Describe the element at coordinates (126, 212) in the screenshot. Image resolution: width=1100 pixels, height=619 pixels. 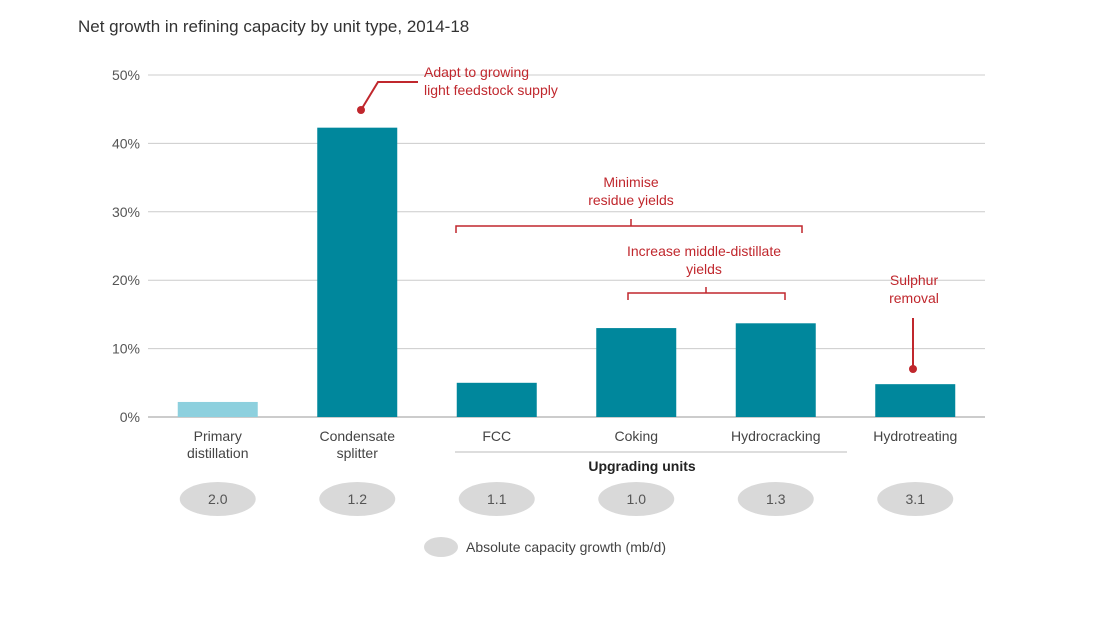
I see `y-tick-label: 30%` at that location.